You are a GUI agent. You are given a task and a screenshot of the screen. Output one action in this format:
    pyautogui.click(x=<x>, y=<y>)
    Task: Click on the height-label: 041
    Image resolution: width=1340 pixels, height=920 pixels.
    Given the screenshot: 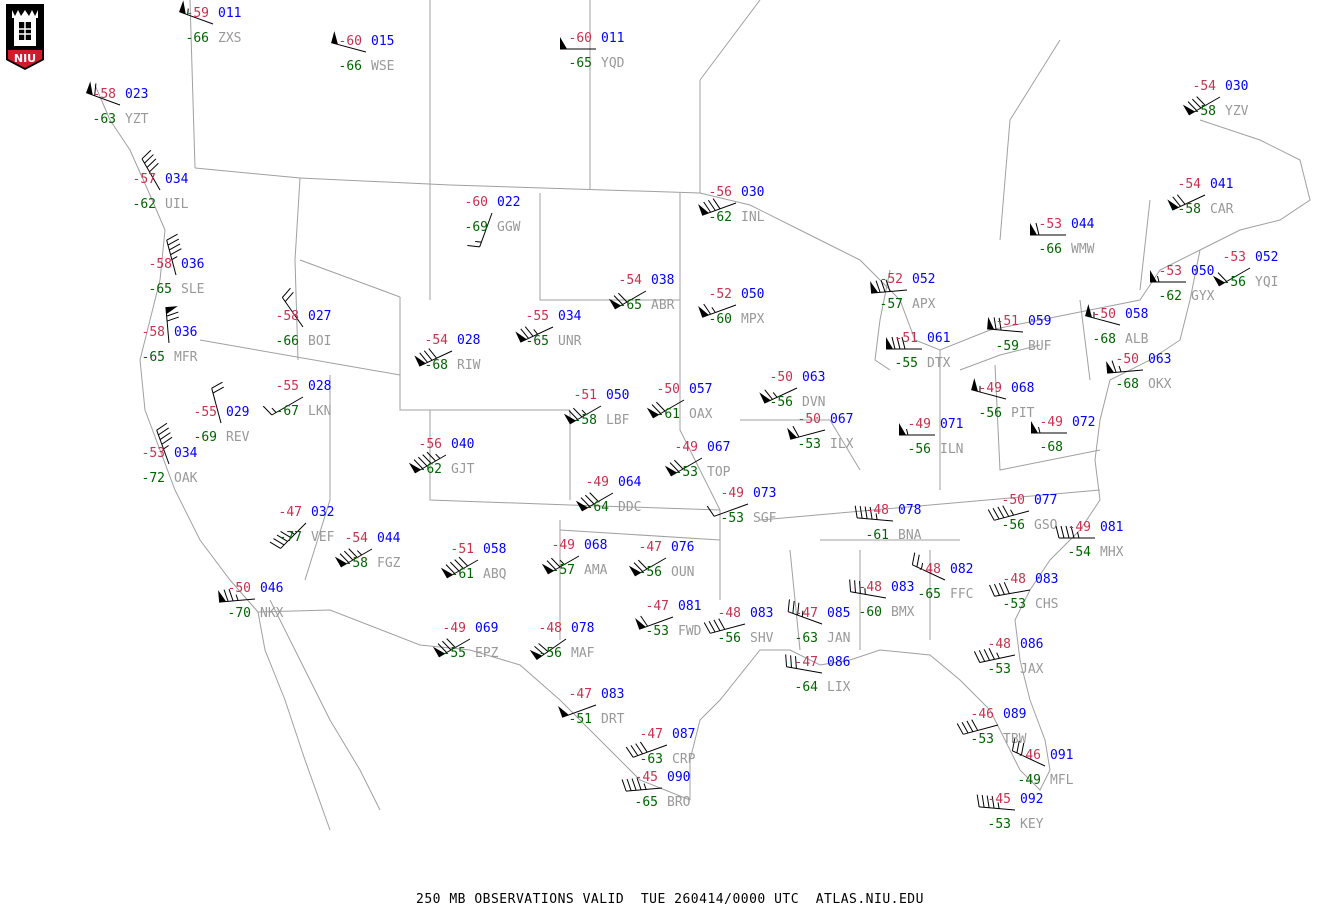 What is the action you would take?
    pyautogui.click(x=1221, y=184)
    